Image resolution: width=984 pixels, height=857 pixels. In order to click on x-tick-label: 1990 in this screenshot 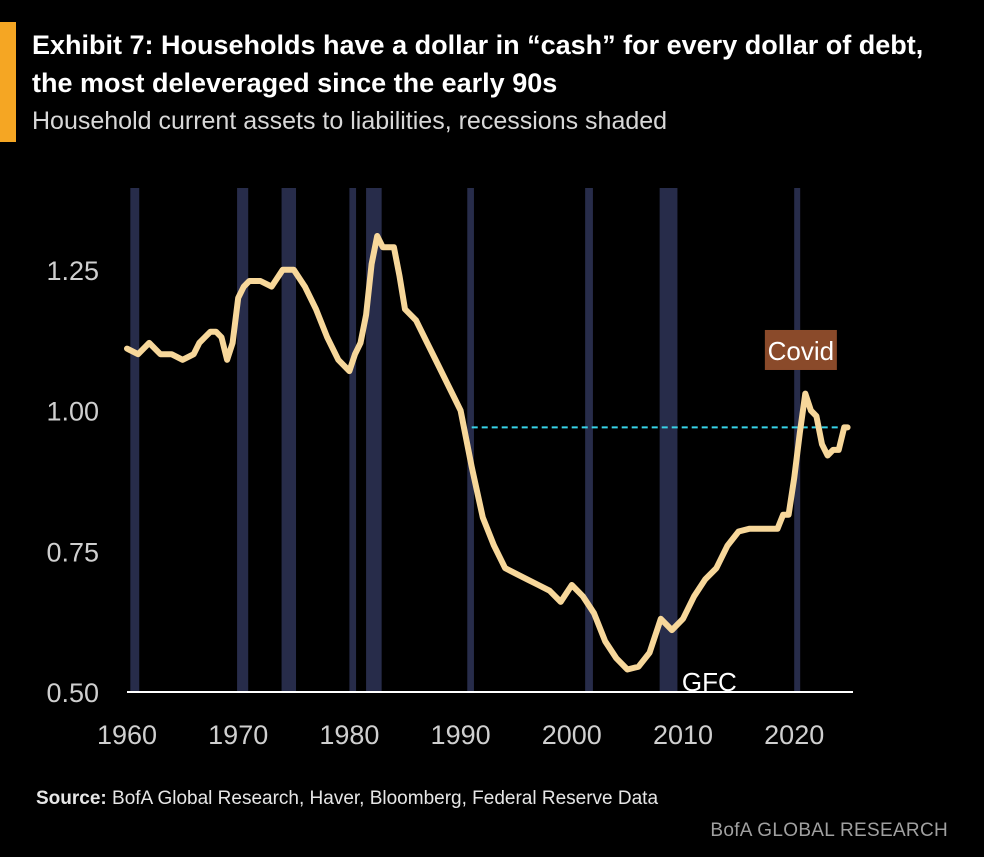, I will do `click(461, 735)`.